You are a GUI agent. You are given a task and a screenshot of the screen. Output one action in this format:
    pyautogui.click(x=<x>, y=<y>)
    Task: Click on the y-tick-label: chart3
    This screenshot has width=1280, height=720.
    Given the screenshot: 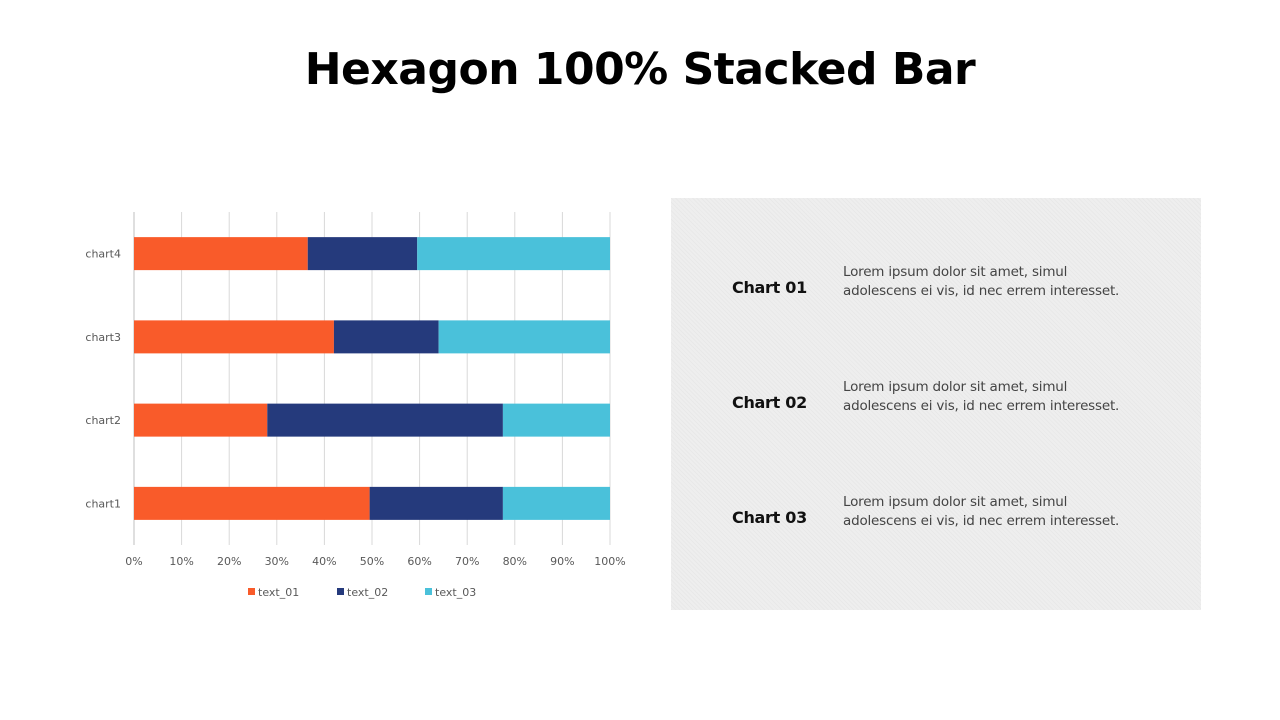 What is the action you would take?
    pyautogui.click(x=103, y=337)
    